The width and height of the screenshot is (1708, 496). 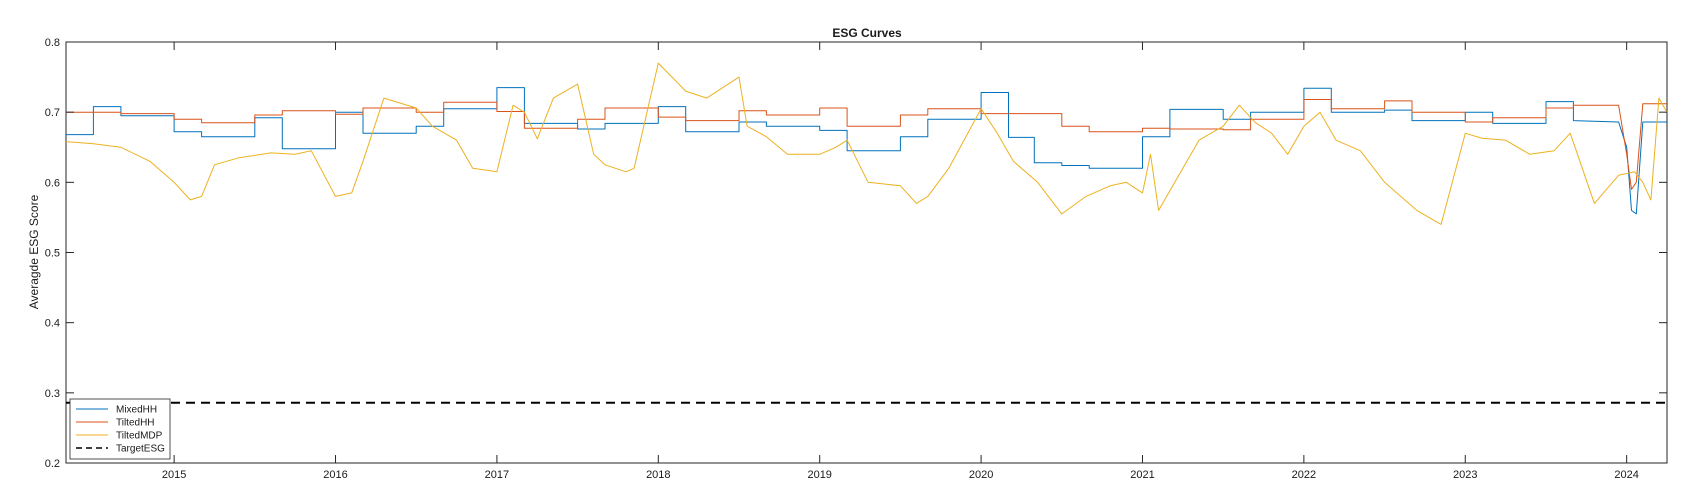 I want to click on y-tick-label: 0.7, so click(x=52, y=113).